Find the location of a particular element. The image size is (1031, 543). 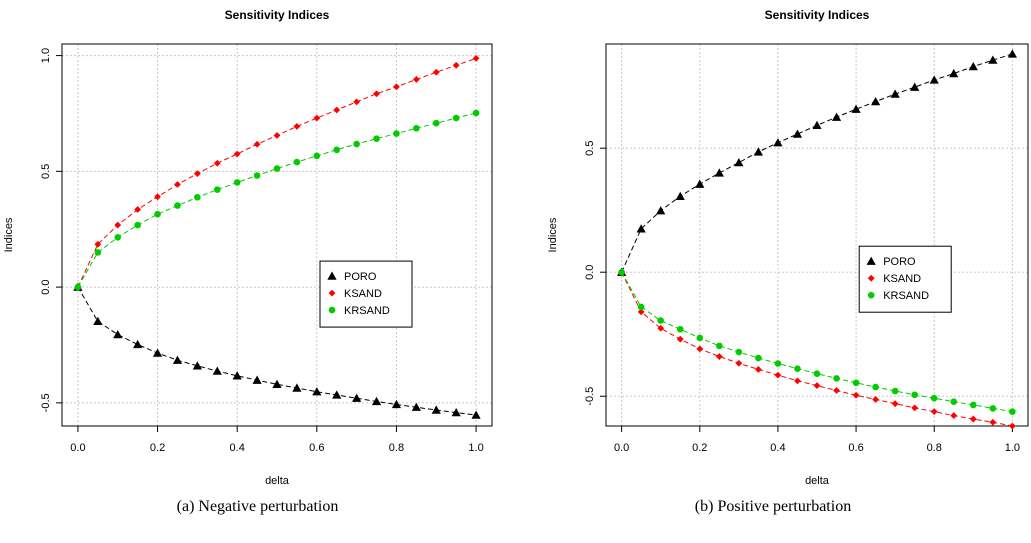

y-tick-label: 0.0 is located at coordinates (46, 286).